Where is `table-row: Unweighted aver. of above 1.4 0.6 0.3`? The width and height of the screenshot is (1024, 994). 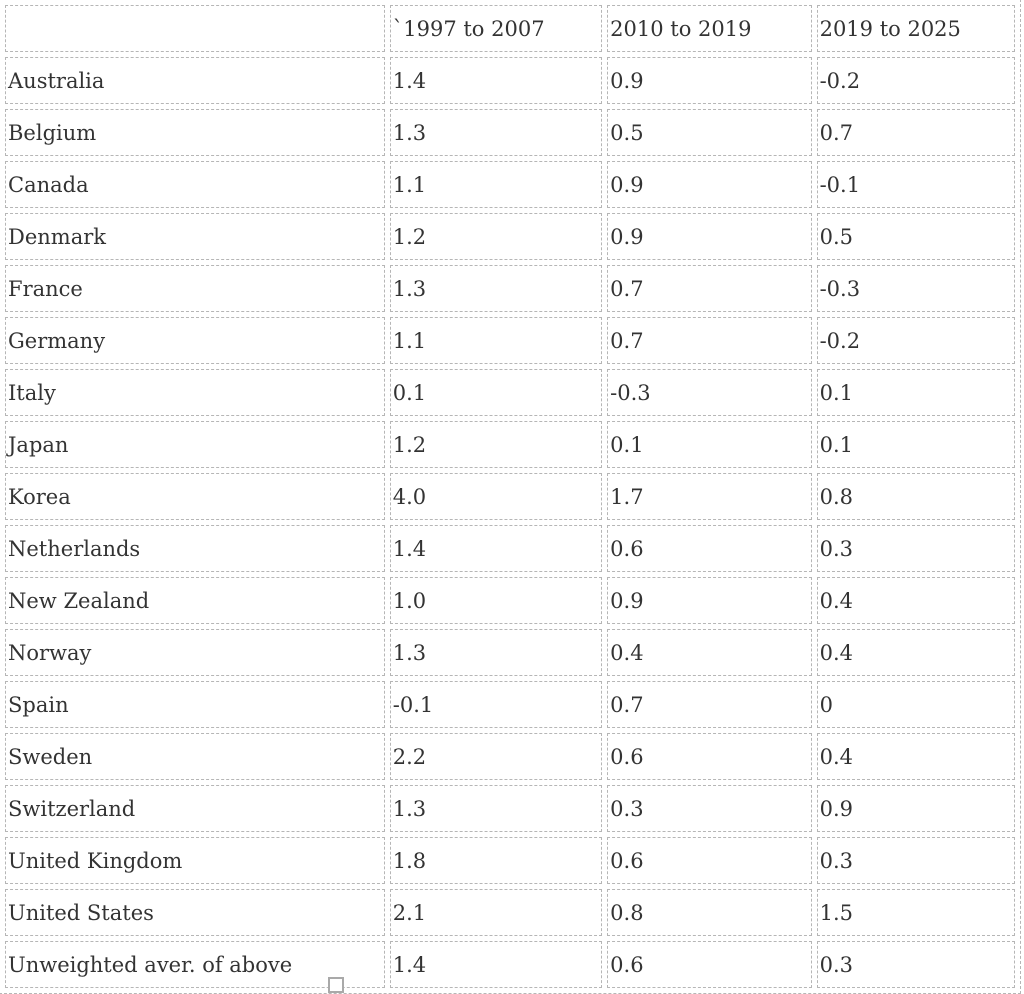
table-row: Unweighted aver. of above 1.4 0.6 0.3 is located at coordinates (510, 964).